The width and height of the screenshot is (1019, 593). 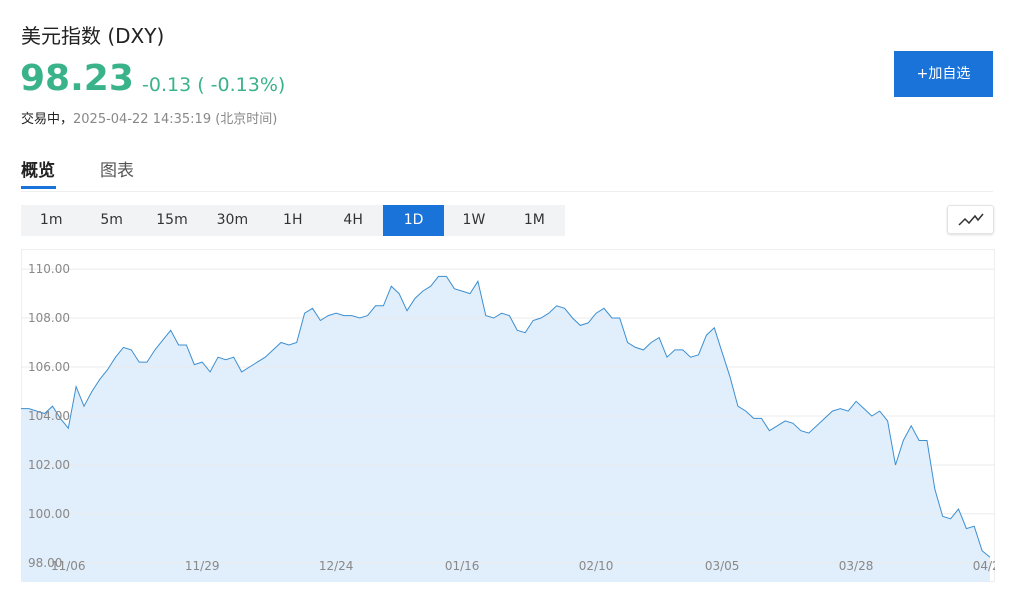 What do you see at coordinates (51, 220) in the screenshot?
I see `timeframe-button: 1m` at bounding box center [51, 220].